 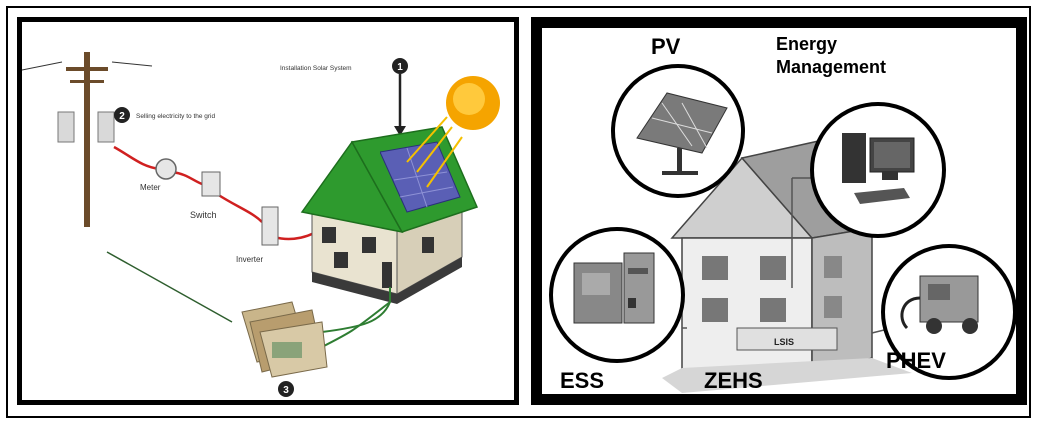 What do you see at coordinates (249, 259) in the screenshot?
I see `inverter-label: Inverter` at bounding box center [249, 259].